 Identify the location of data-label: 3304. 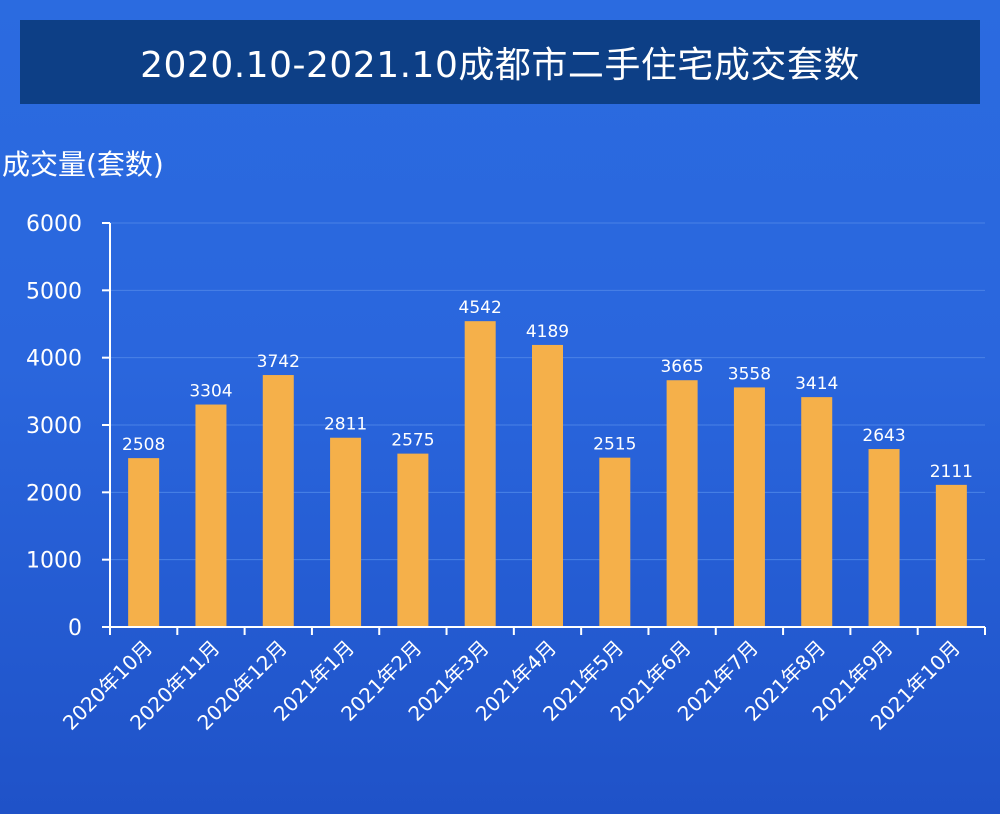
(210, 392).